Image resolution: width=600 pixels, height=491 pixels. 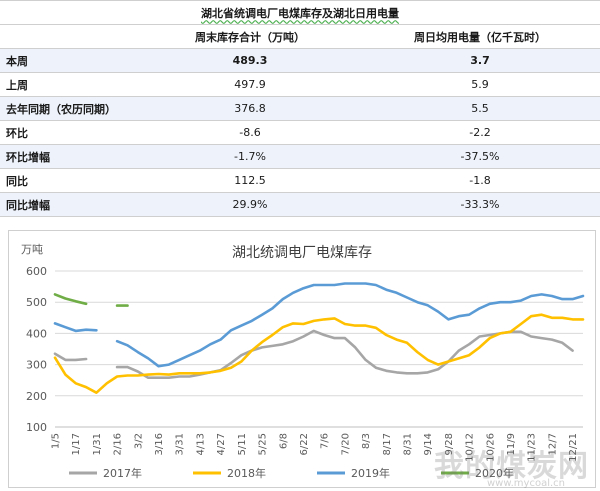 I want to click on table-title: 湖北省统调电厂电煤库存及湖北日用电量, so click(x=300, y=12).